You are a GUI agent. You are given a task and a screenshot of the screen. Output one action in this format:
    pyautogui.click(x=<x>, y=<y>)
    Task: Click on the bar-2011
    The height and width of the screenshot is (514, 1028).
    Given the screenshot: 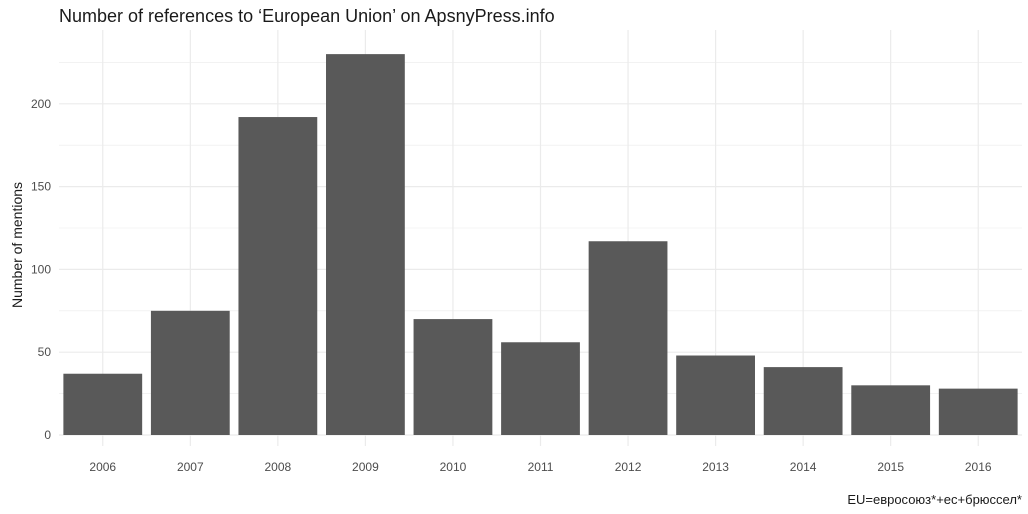 What is the action you would take?
    pyautogui.click(x=540, y=388)
    